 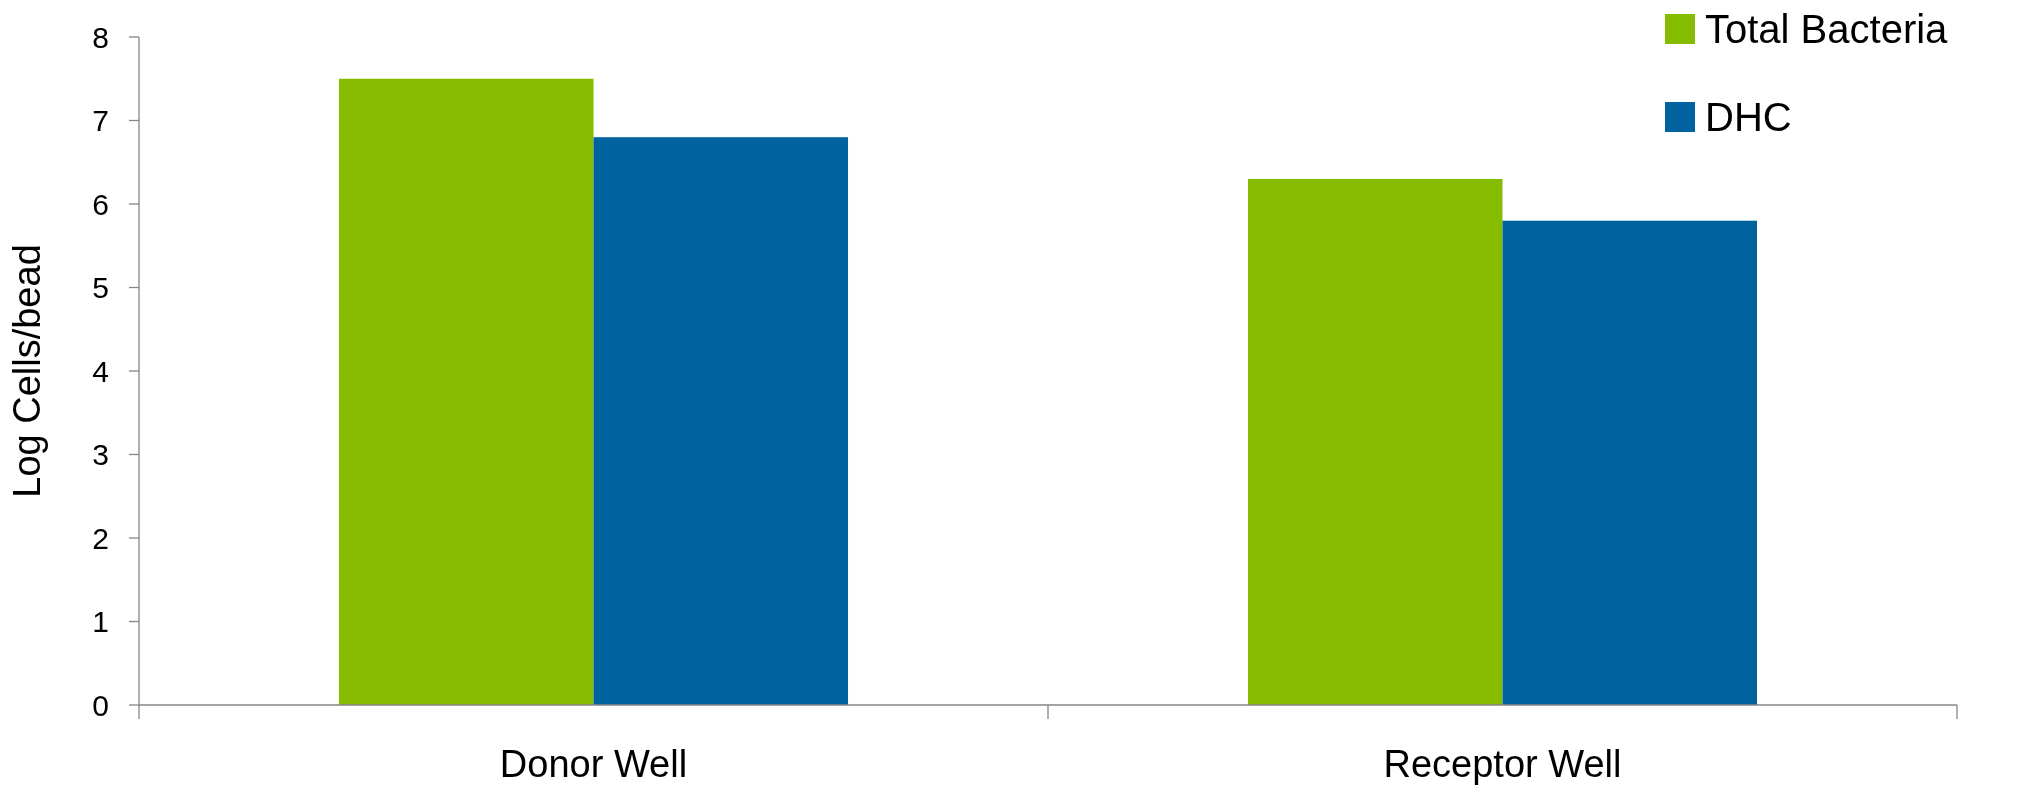 What do you see at coordinates (100, 705) in the screenshot?
I see `y-tick-label: 0` at bounding box center [100, 705].